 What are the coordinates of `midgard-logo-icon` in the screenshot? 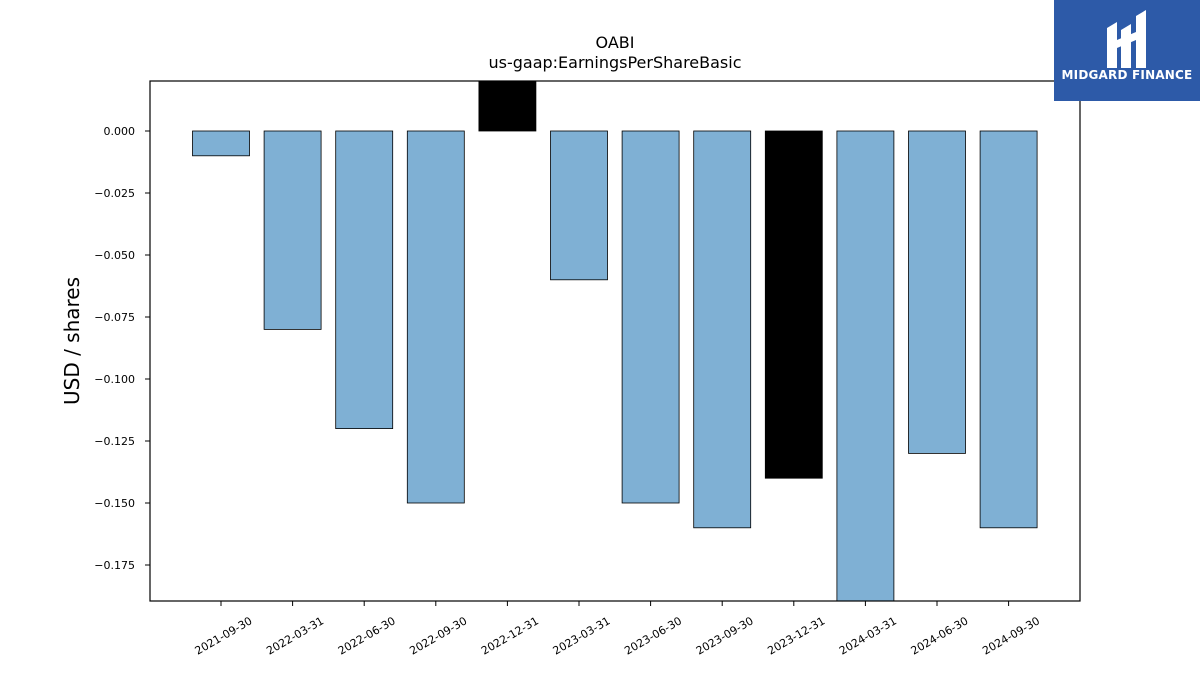 It's located at (1126, 39).